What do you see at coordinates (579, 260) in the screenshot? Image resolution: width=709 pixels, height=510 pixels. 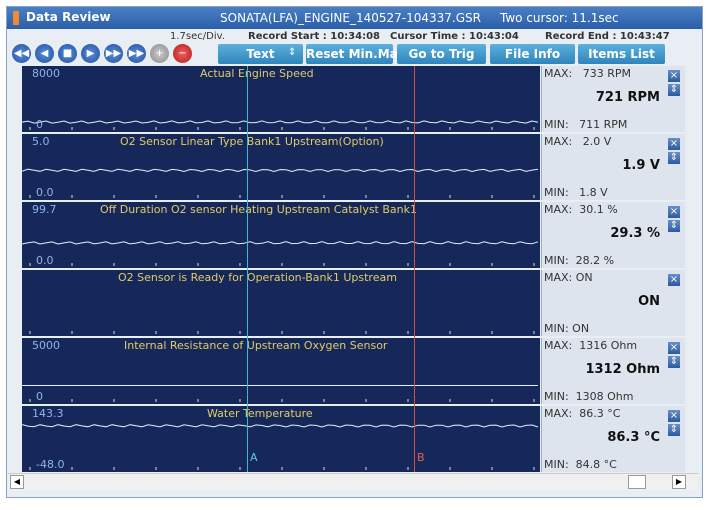 I see `min-value: MIN: 28.2 %` at bounding box center [579, 260].